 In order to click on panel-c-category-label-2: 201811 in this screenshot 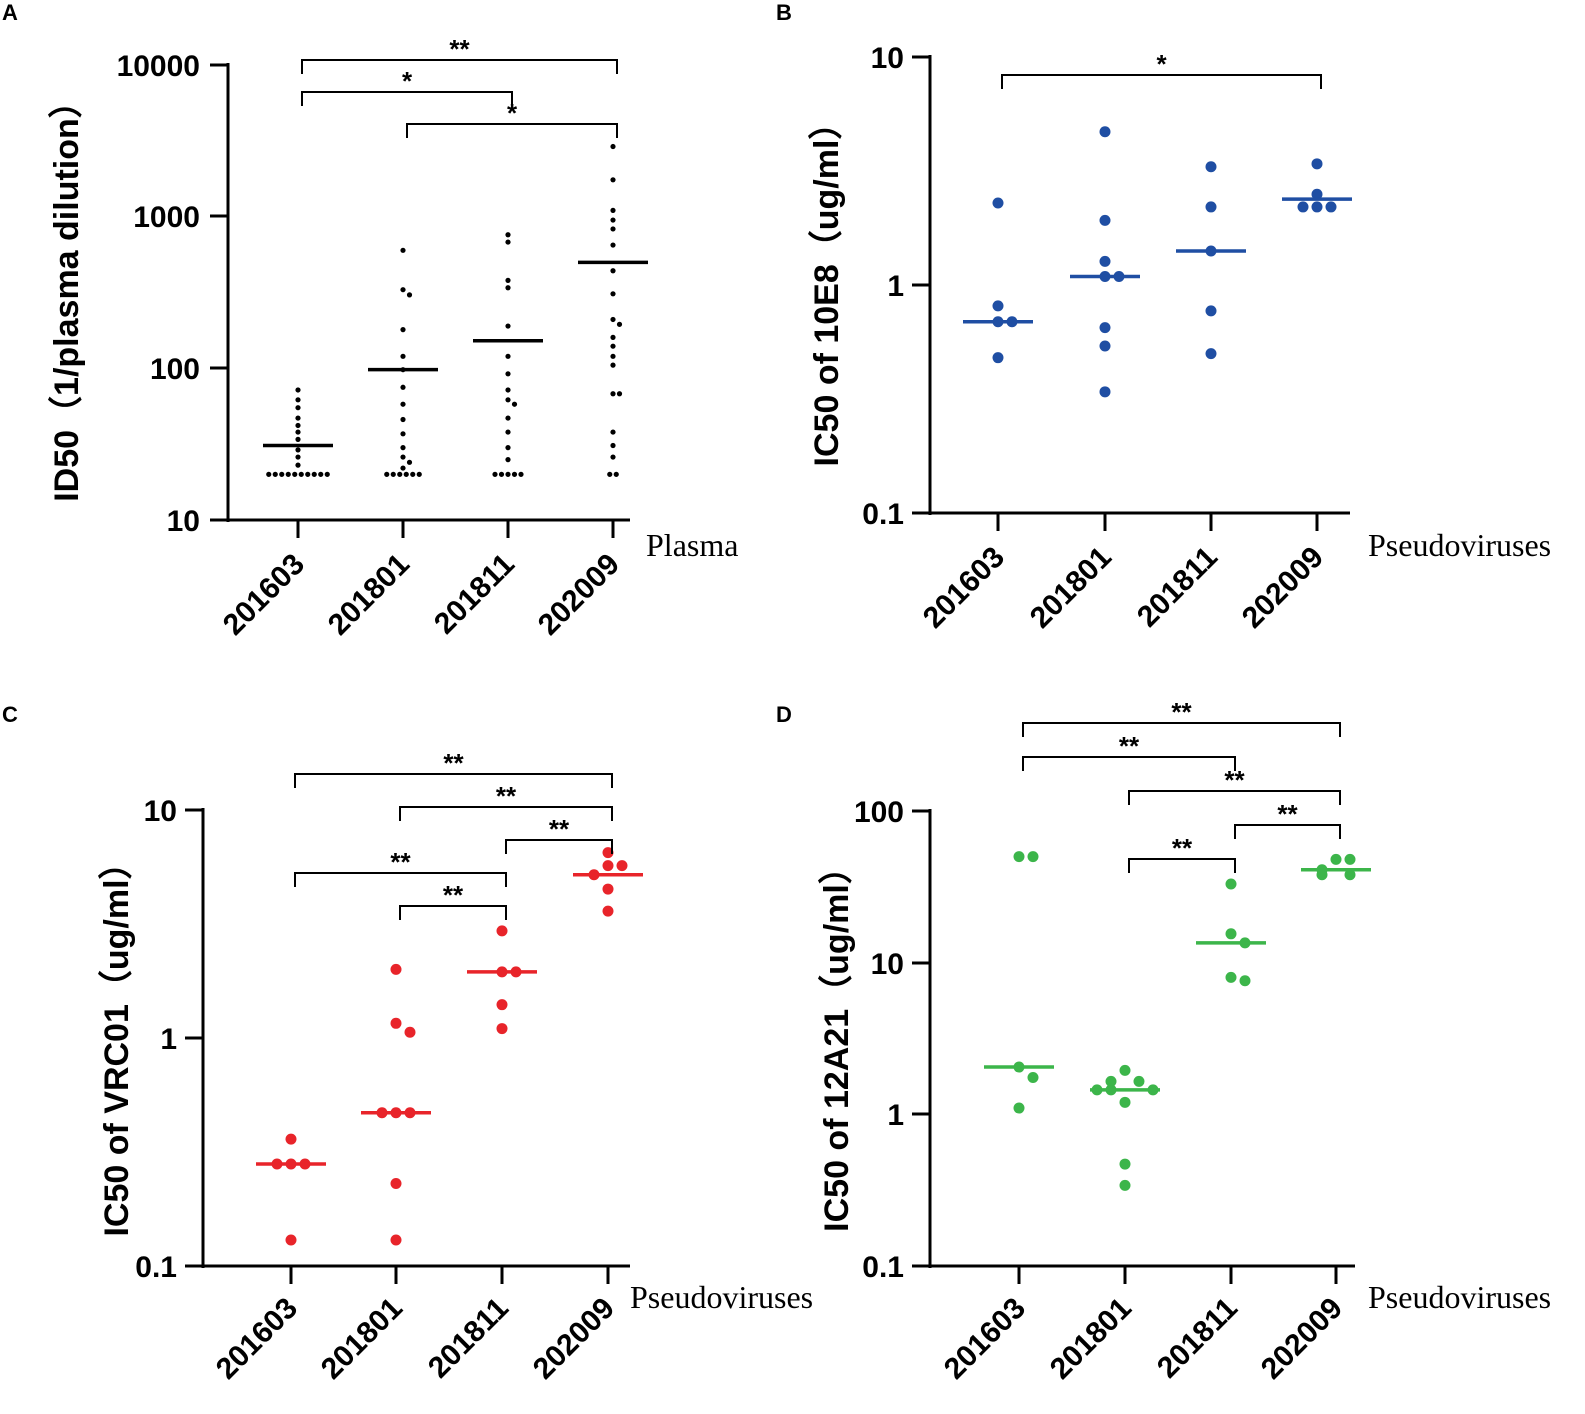, I will do `click(468, 1338)`.